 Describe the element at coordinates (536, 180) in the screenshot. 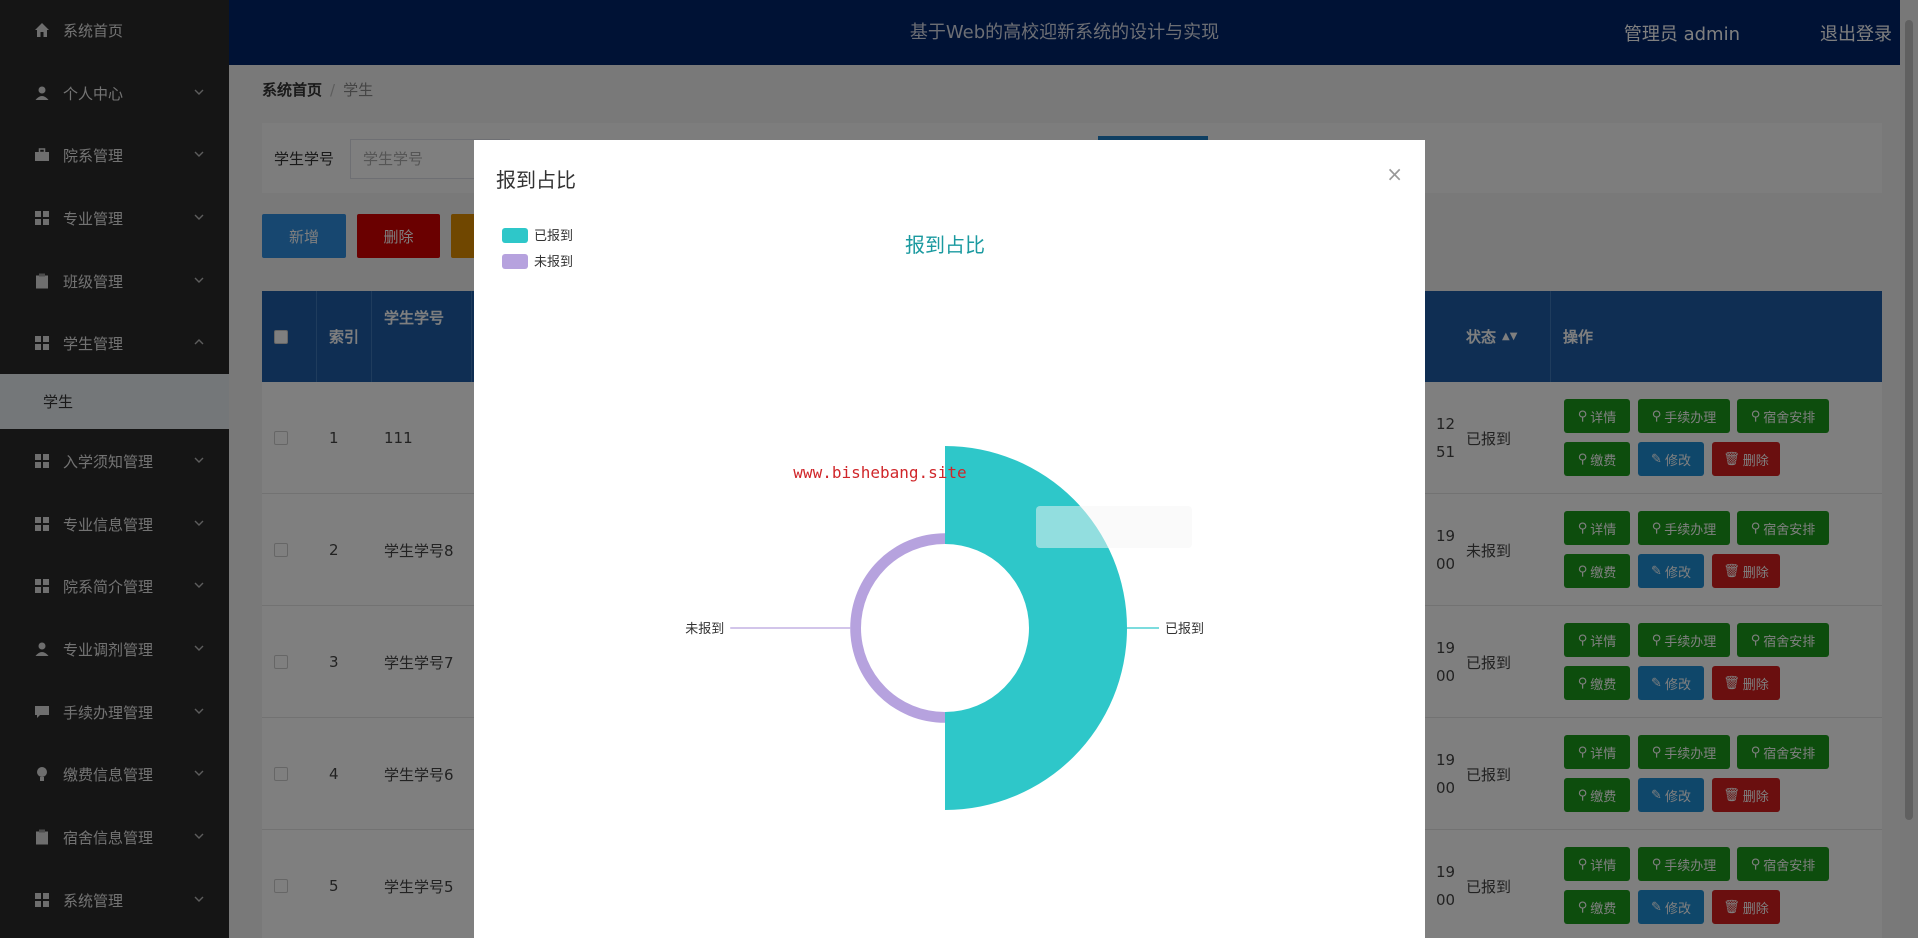

I see `modal-title: 报到占比` at that location.